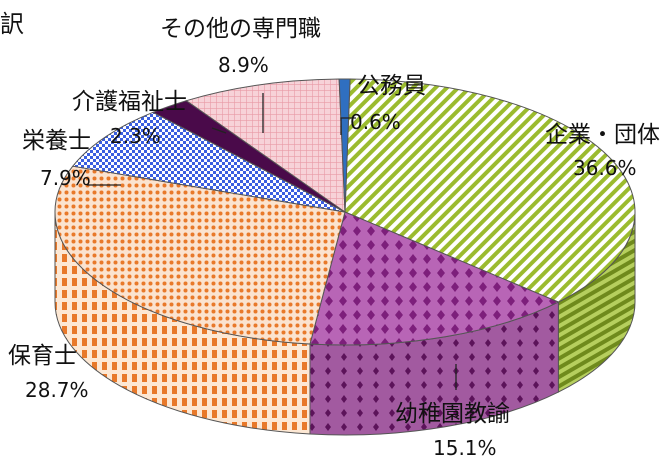 Image resolution: width=670 pixels, height=461 pixels. I want to click on slice-label: 栄養士, so click(56, 141).